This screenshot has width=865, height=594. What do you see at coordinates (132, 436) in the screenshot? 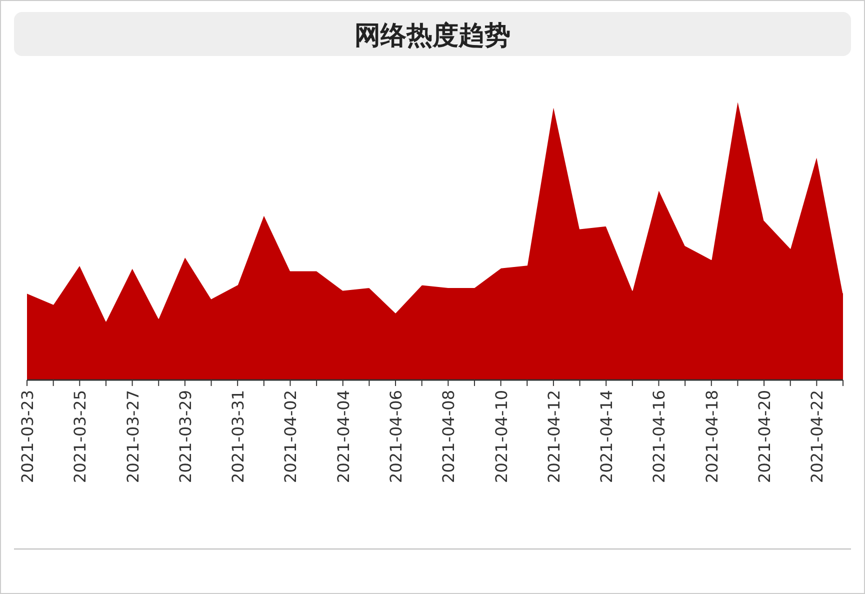
I see `x-tick-label: 2021-03-27` at bounding box center [132, 436].